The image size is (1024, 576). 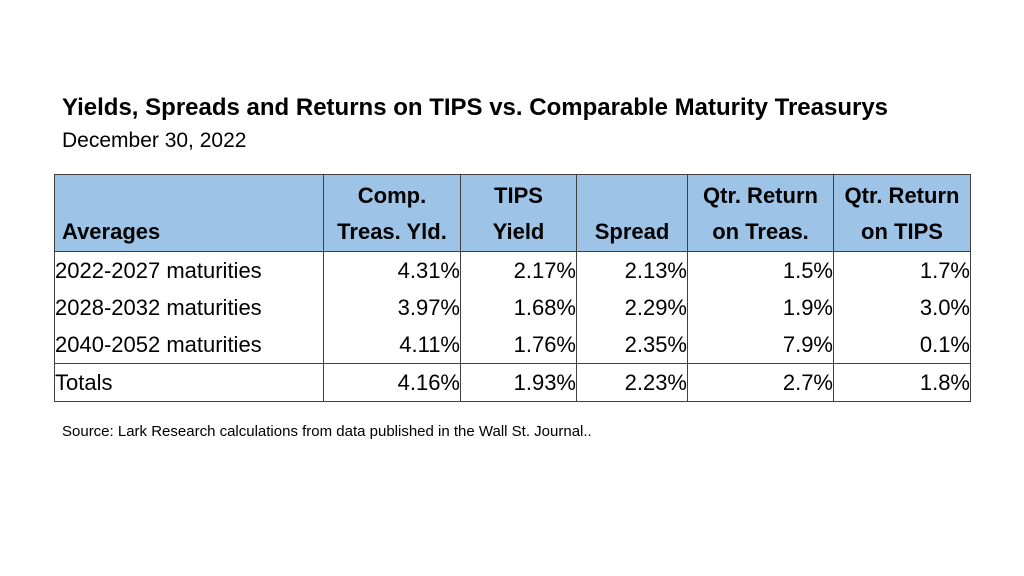 What do you see at coordinates (760, 307) in the screenshot?
I see `cell-qtr-return-treas: 1.9%` at bounding box center [760, 307].